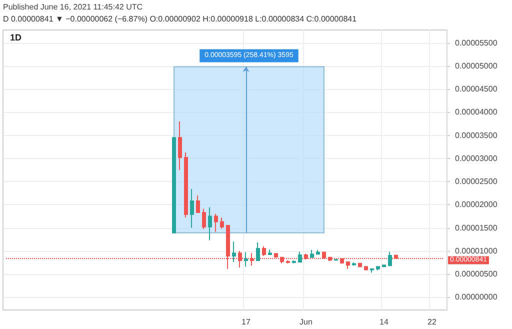 The image size is (512, 329). Describe the element at coordinates (384, 322) in the screenshot. I see `x-tick-label: 14` at that location.